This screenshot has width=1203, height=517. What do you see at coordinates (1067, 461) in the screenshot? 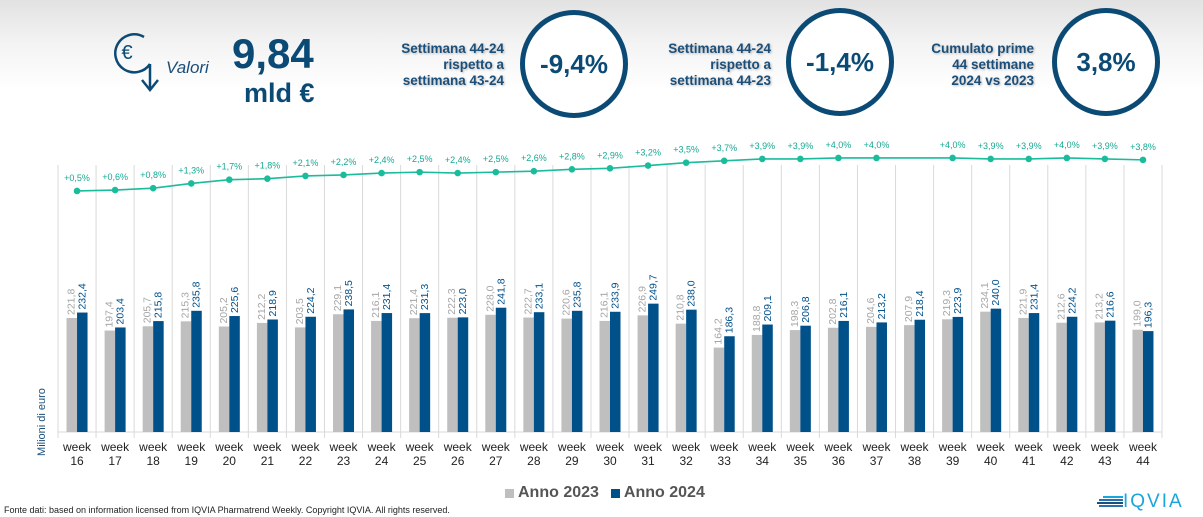
I see `x-tick-label-number: 42` at bounding box center [1067, 461].